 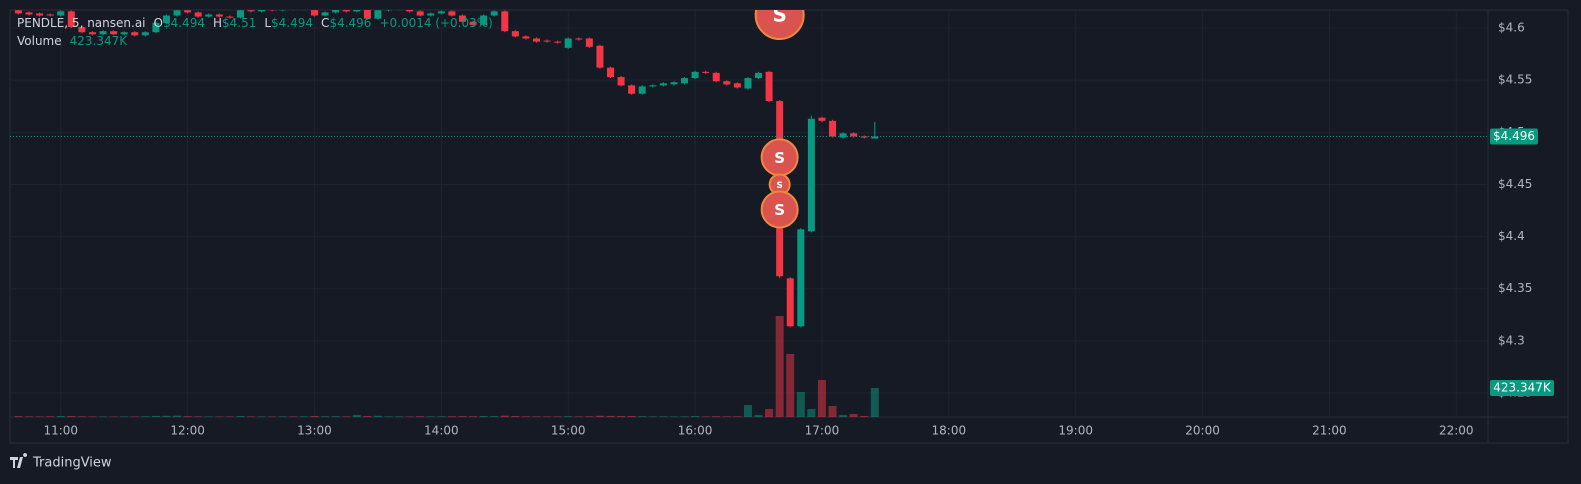 What do you see at coordinates (435, 23) in the screenshot?
I see `change-value: +0.0014 (+0.03%)` at bounding box center [435, 23].